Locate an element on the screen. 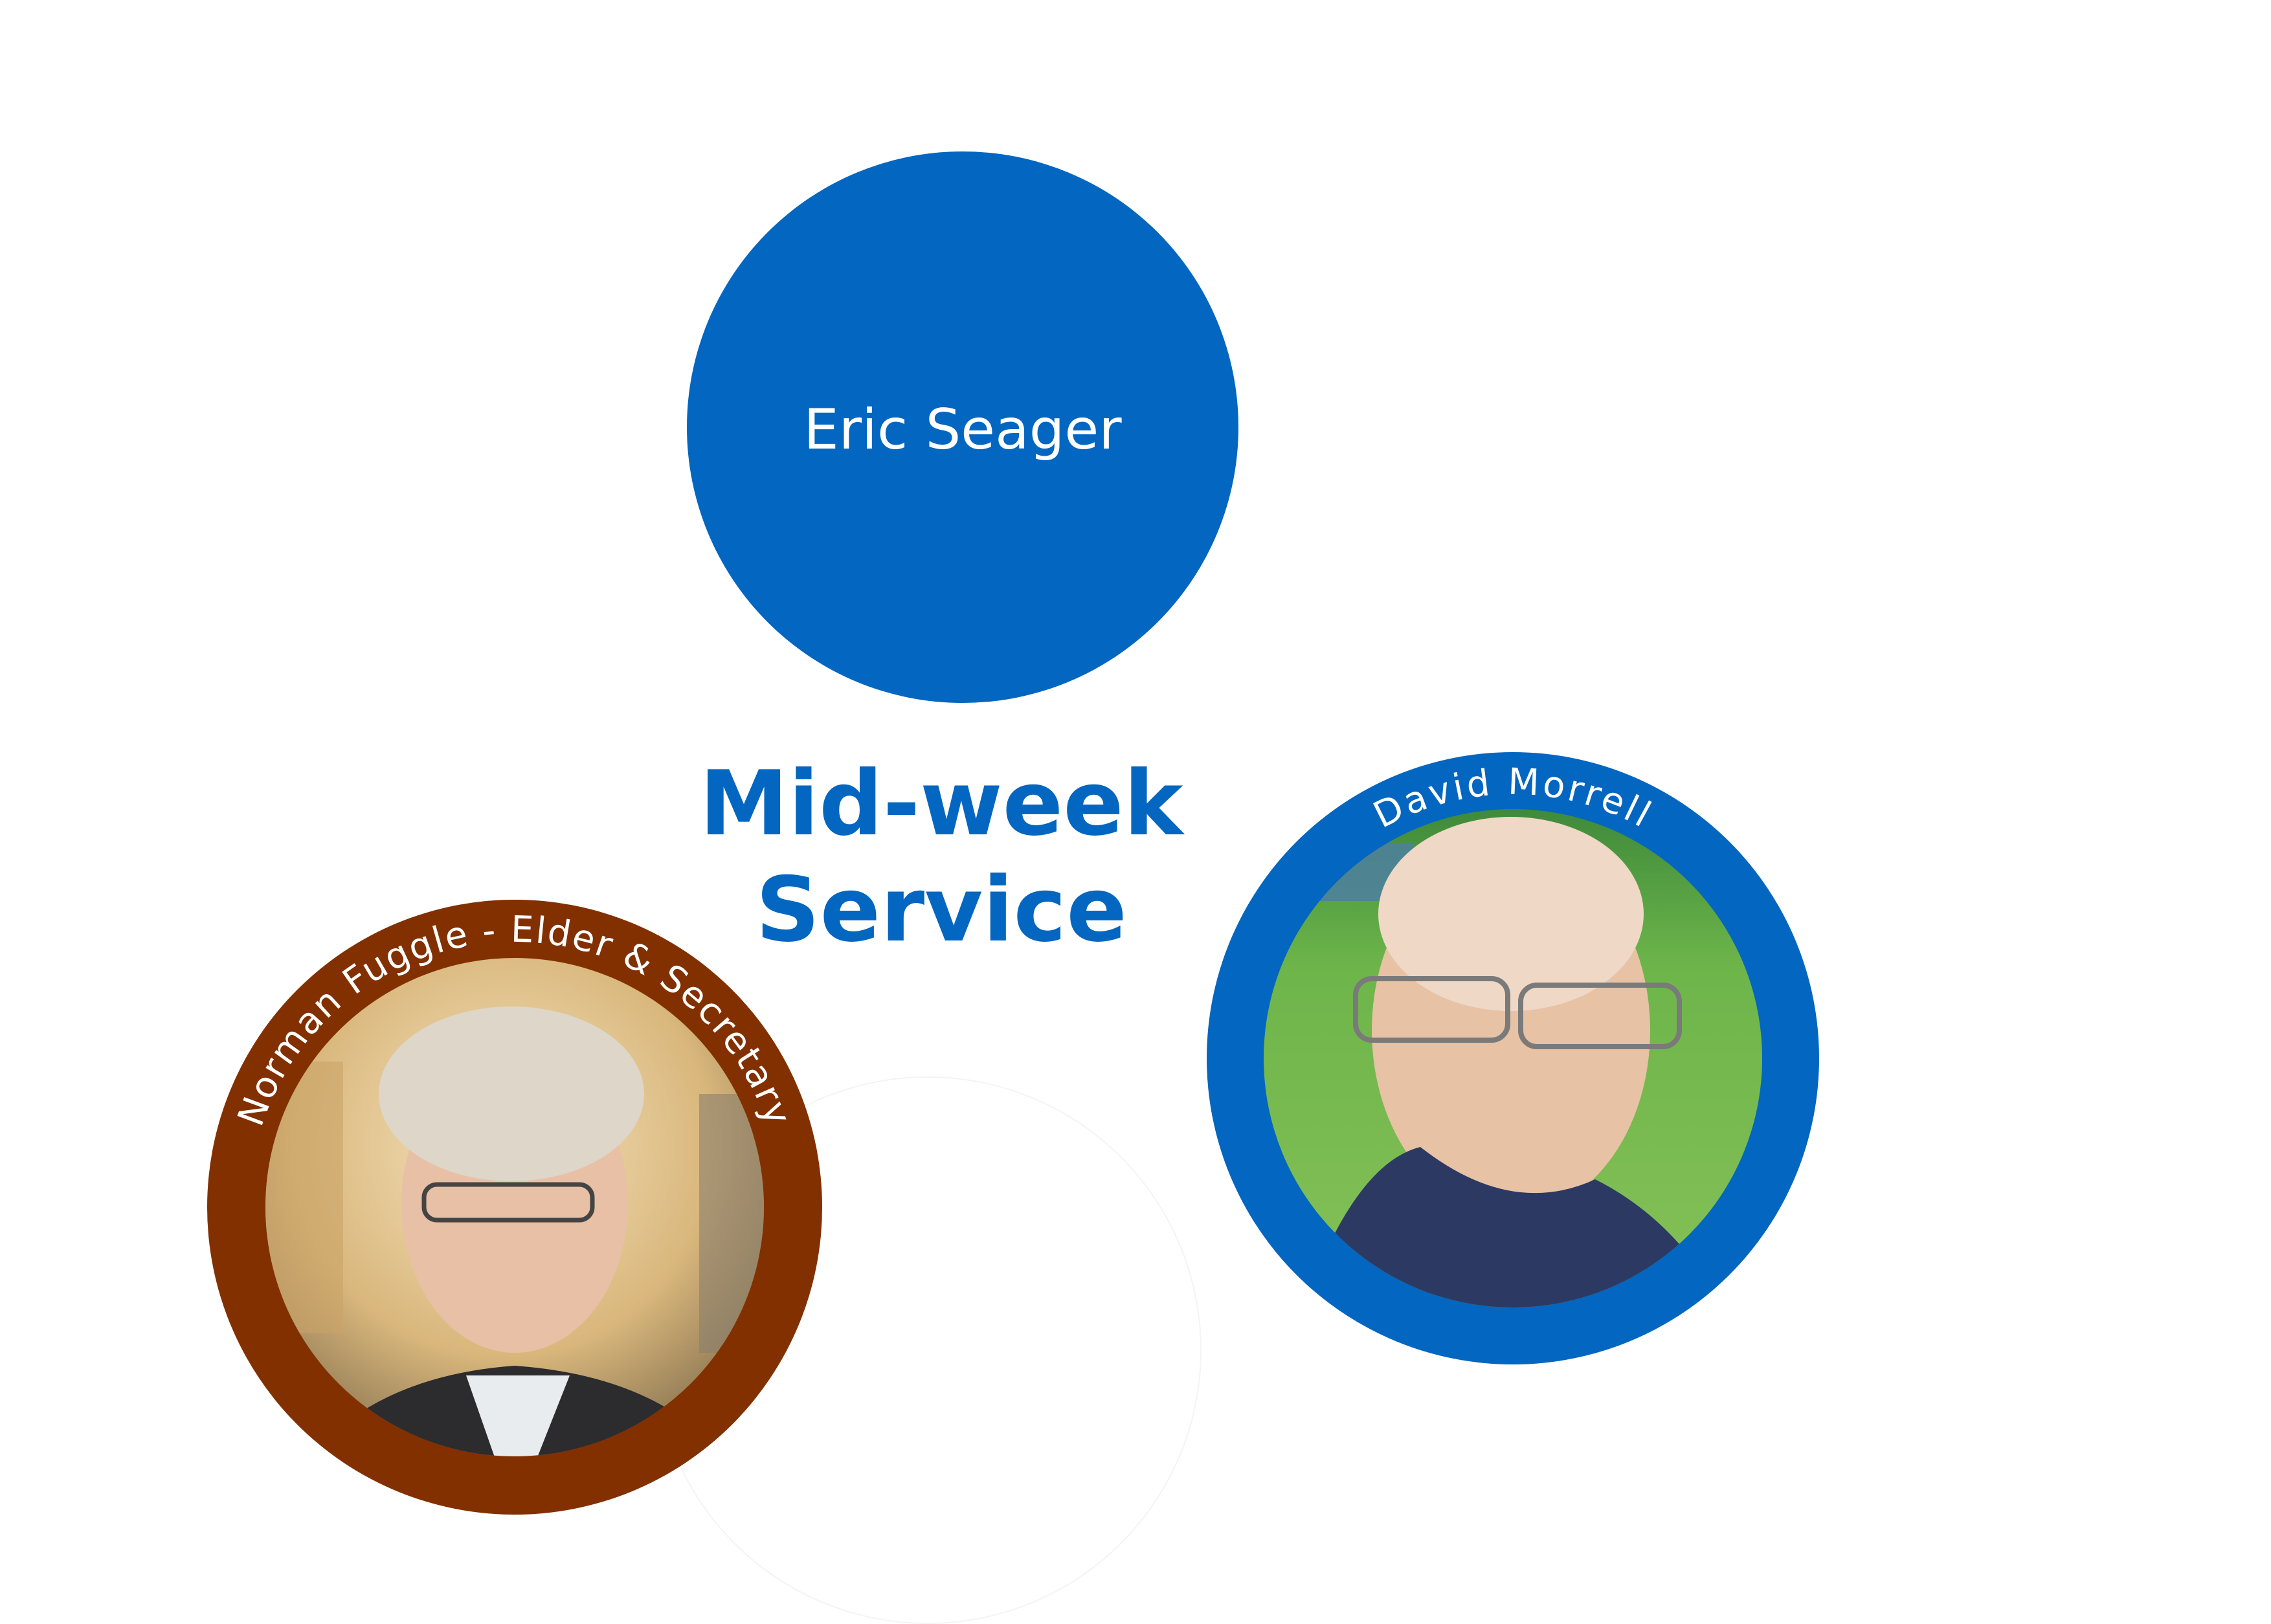 This screenshot has width=2271, height=1624. title-line-2: Service is located at coordinates (941, 910).